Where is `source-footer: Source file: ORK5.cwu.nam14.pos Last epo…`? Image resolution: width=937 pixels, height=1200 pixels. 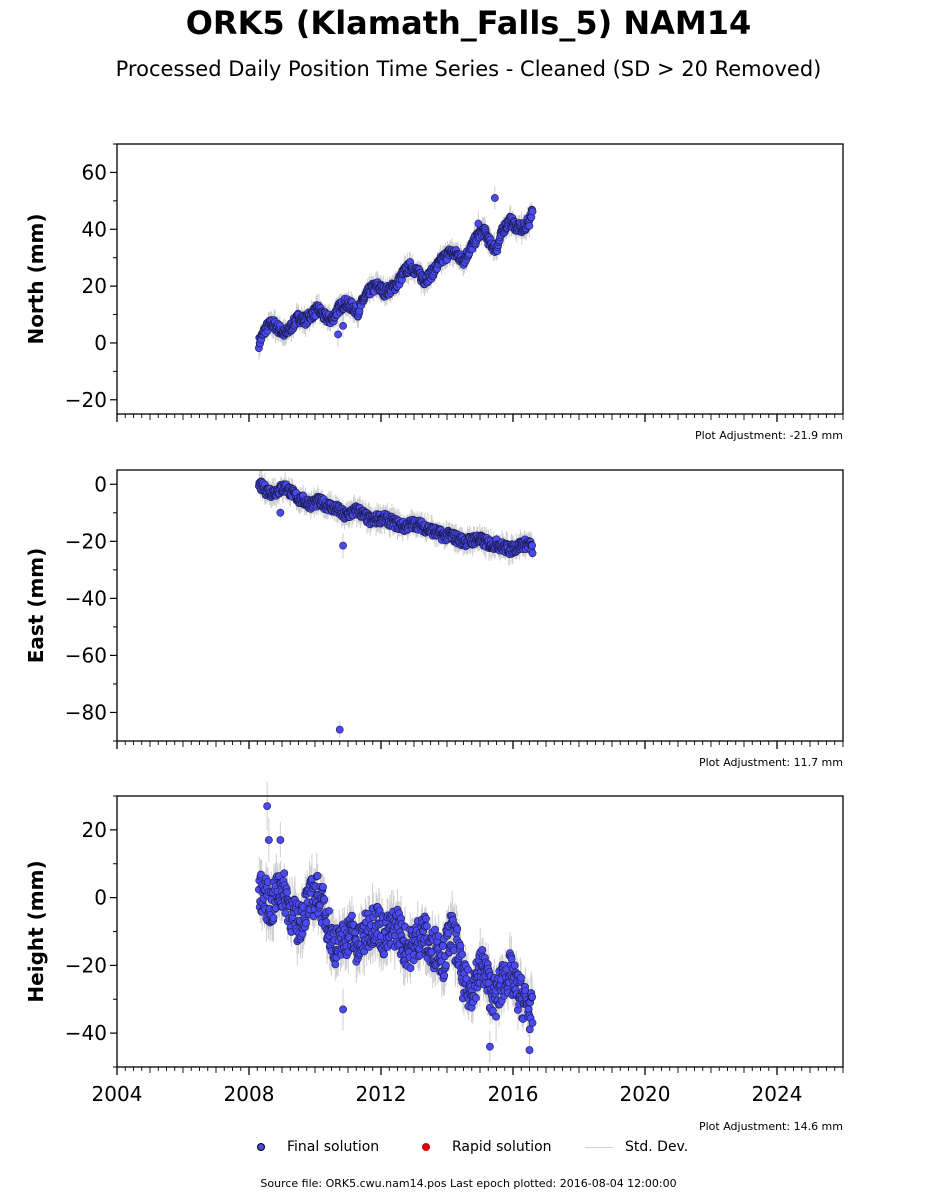
source-footer: Source file: ORK5.cwu.nam14.pos Last epo… is located at coordinates (468, 1183).